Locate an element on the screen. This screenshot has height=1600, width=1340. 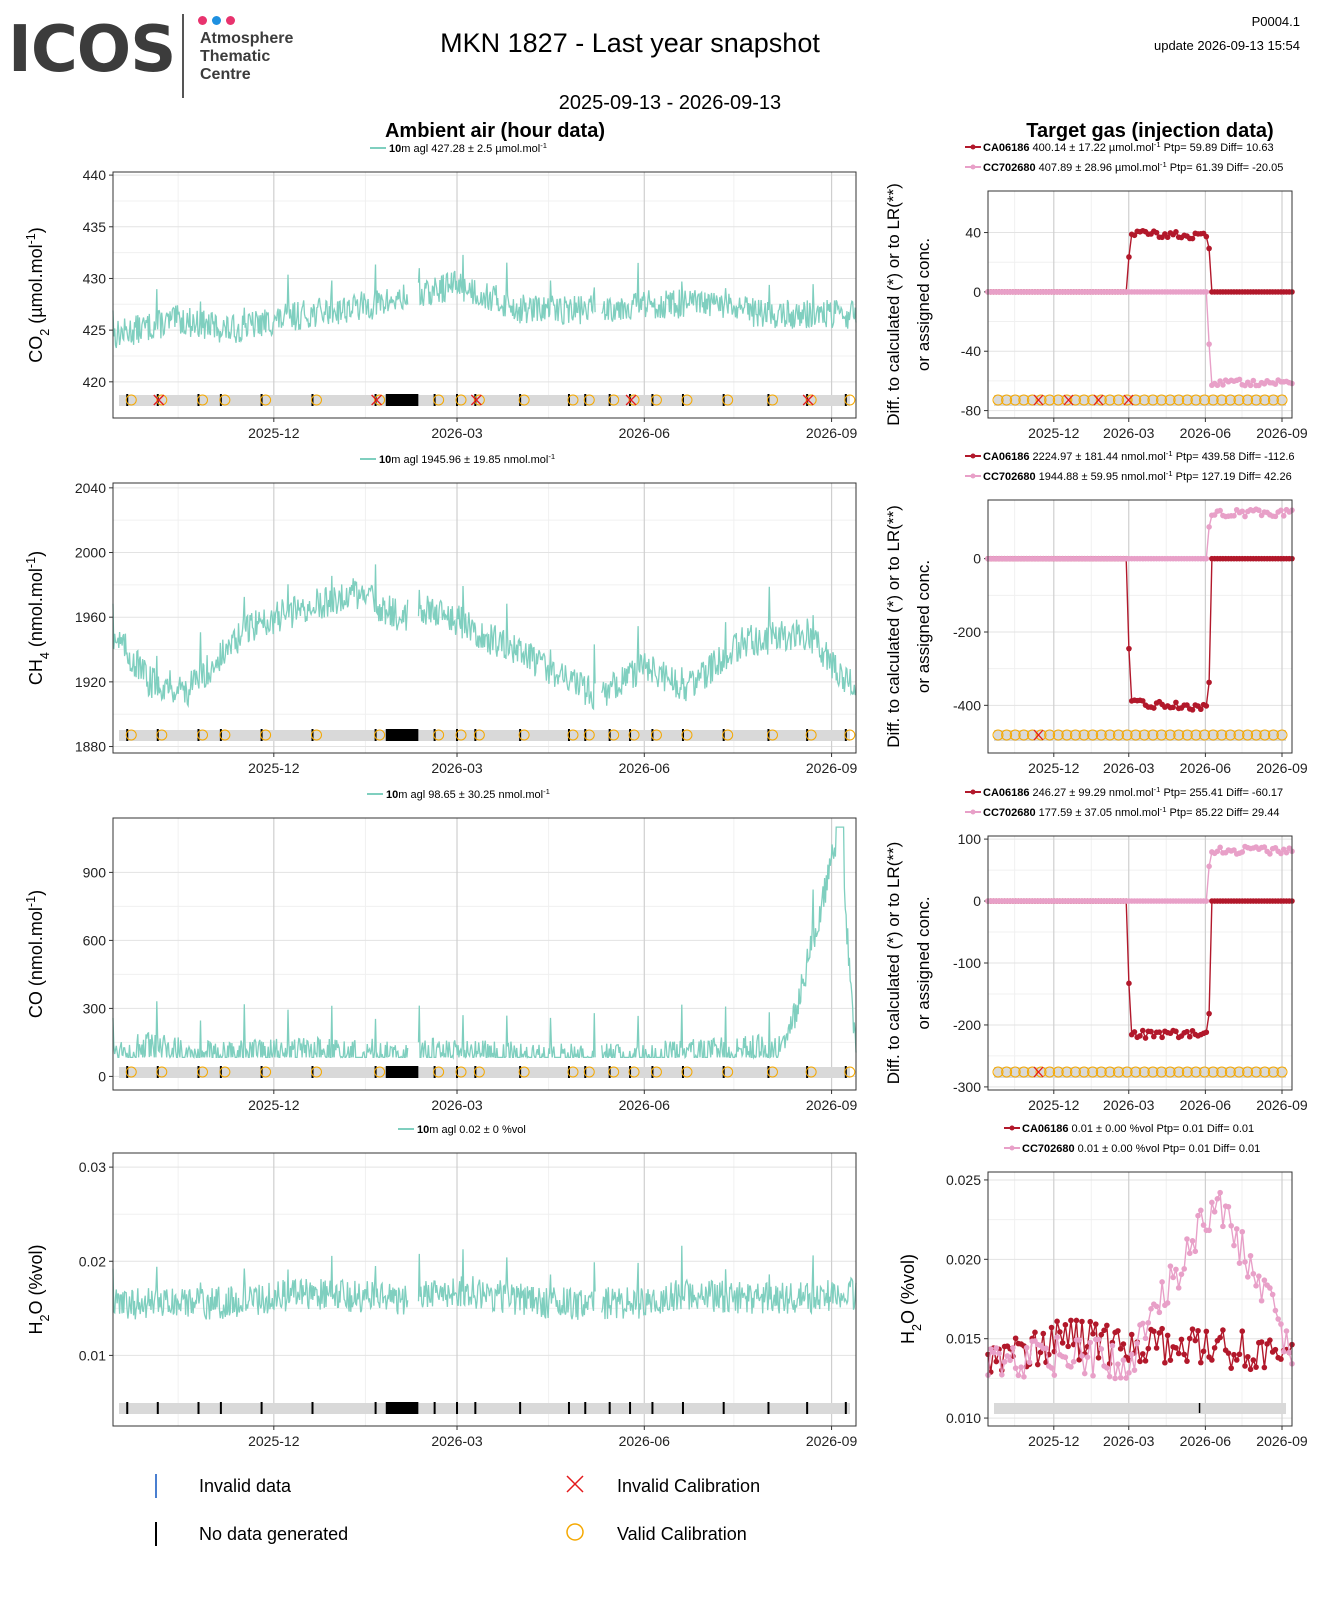
x-tick-label: 2025-12 is located at coordinates (1054, 1441).